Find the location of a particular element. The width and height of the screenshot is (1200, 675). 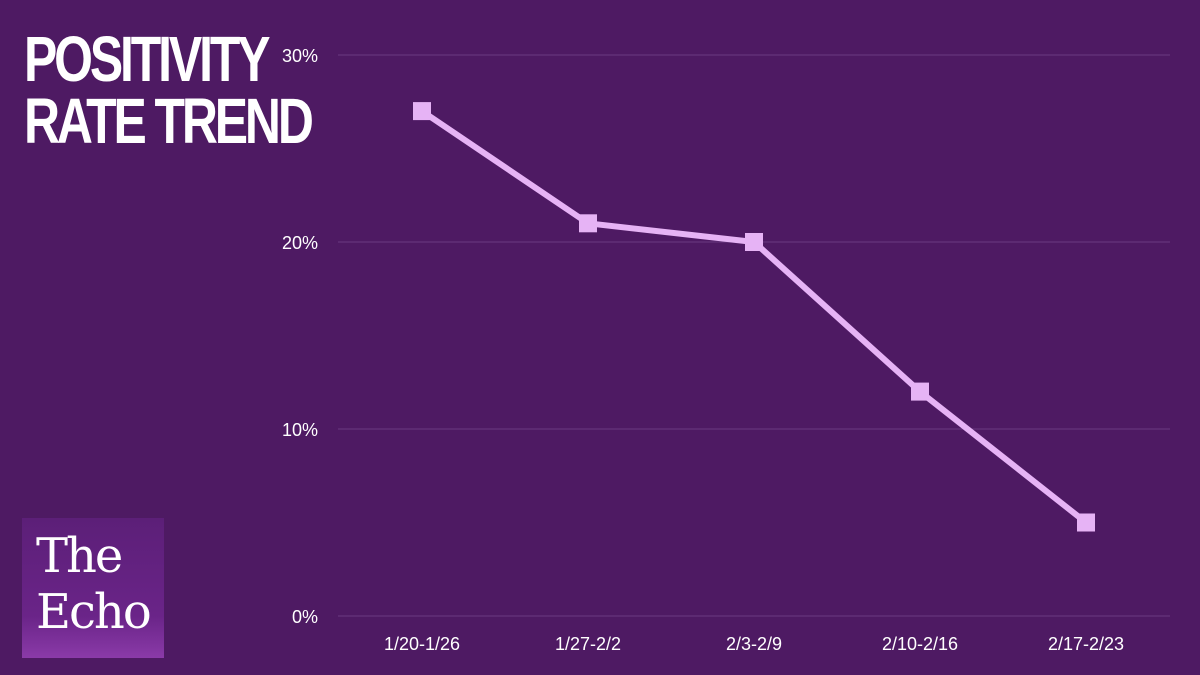

logo-line-2: Echo is located at coordinates (94, 612).